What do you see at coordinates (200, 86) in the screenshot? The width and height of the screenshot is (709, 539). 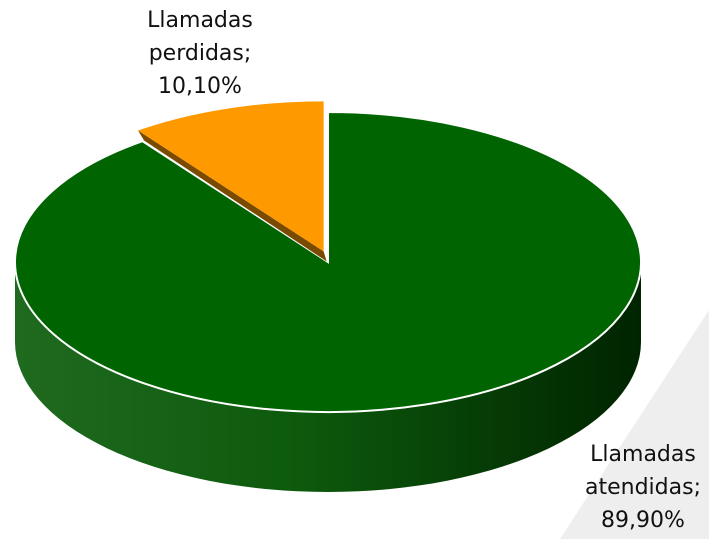 I see `value-label: 10,10%` at bounding box center [200, 86].